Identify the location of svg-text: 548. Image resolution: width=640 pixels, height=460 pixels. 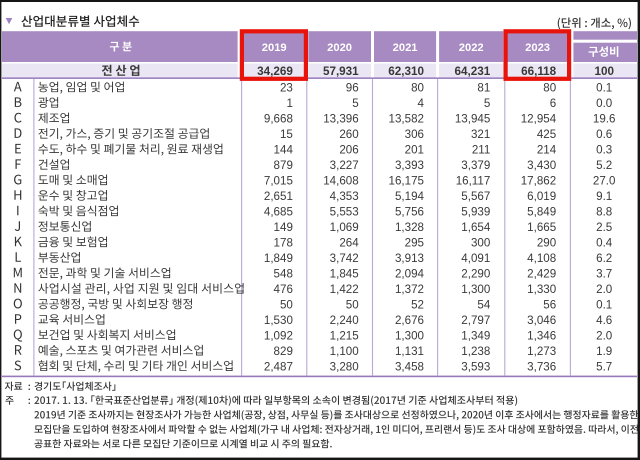
(283, 274).